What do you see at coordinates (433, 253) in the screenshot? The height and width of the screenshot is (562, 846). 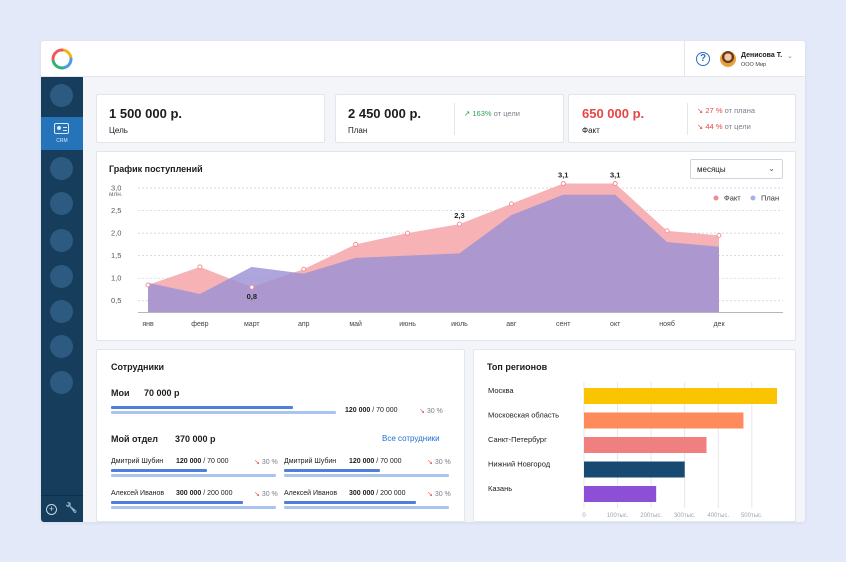 I see `series-area-plan` at bounding box center [433, 253].